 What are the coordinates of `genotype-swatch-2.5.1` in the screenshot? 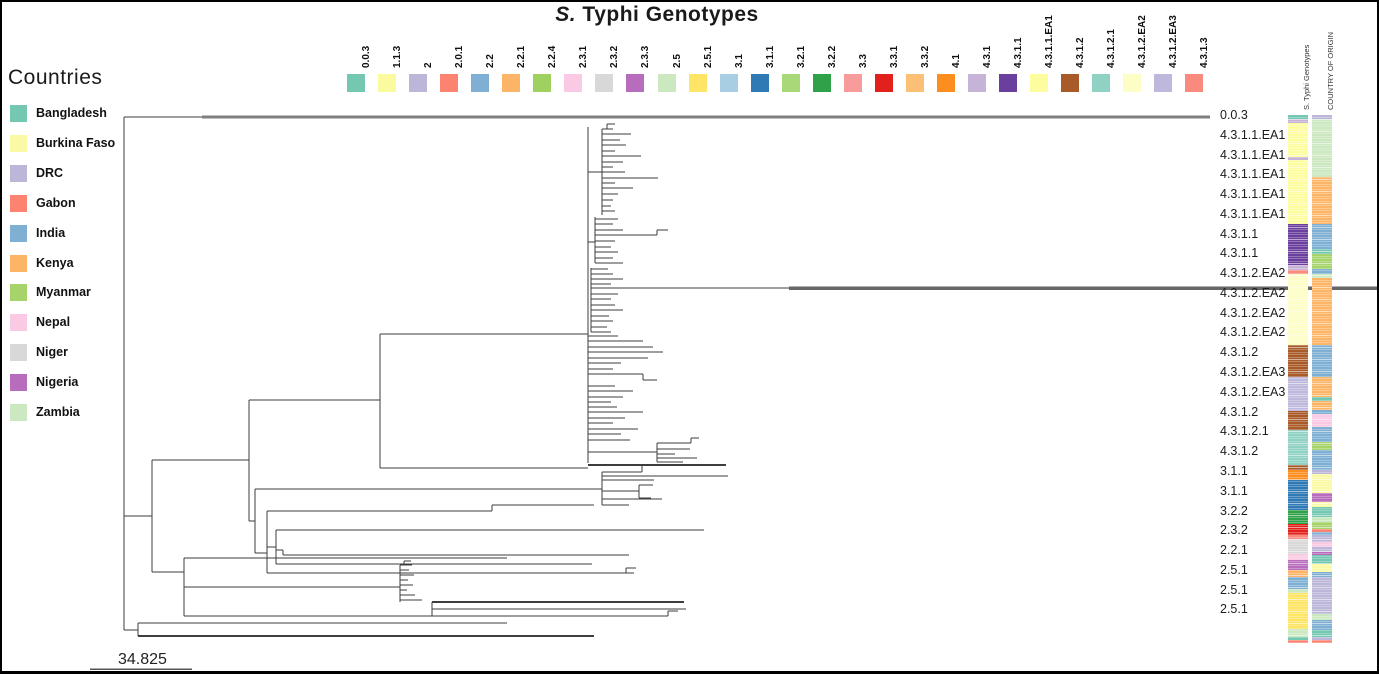 It's located at (697, 83).